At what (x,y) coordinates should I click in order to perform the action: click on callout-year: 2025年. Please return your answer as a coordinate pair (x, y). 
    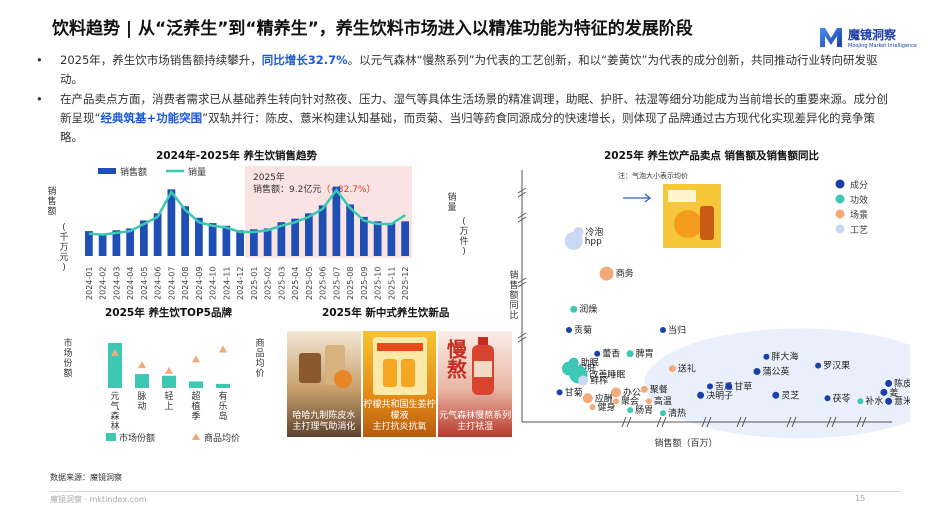
    Looking at the image, I should click on (269, 177).